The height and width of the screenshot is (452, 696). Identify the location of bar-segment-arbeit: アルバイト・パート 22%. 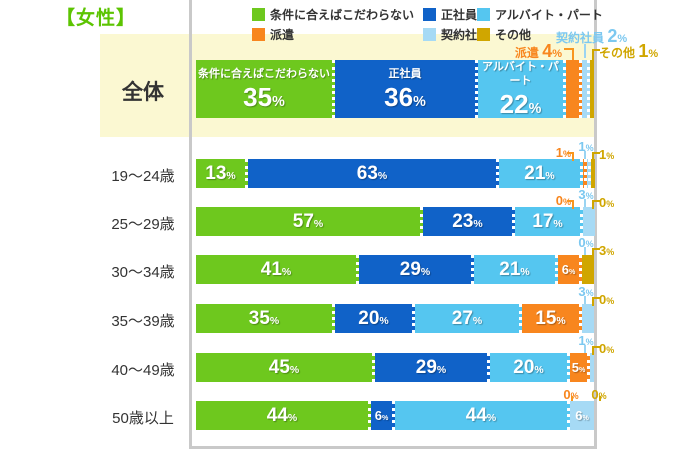
(522, 89).